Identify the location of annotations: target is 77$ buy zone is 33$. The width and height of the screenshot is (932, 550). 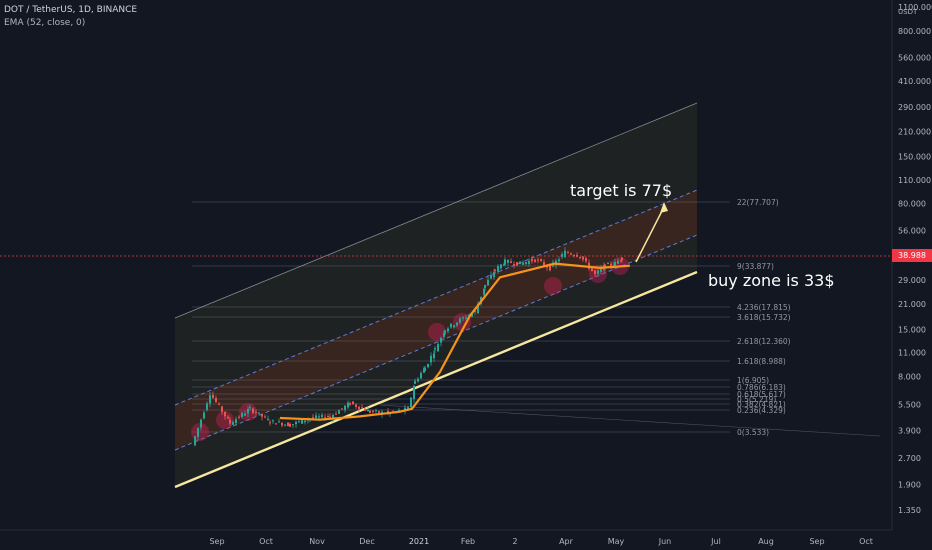
(702, 235).